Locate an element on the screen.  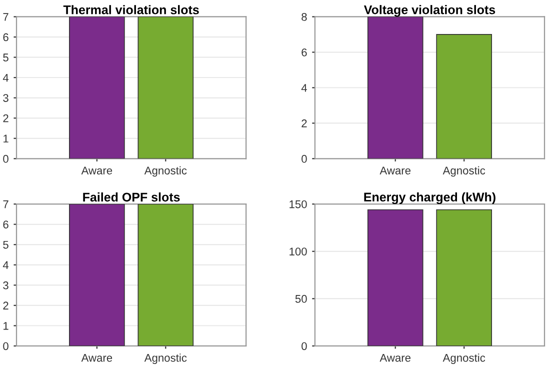
y-tick-label: 8 is located at coordinates (304, 17).